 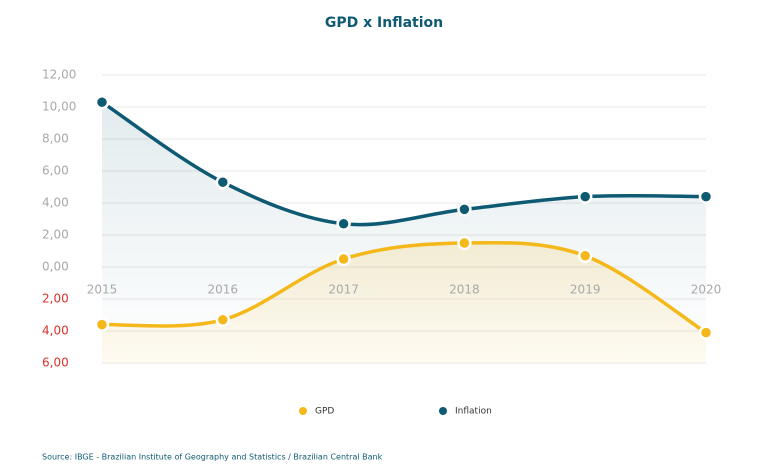 I want to click on y-tick-label: 10,00, so click(x=59, y=107).